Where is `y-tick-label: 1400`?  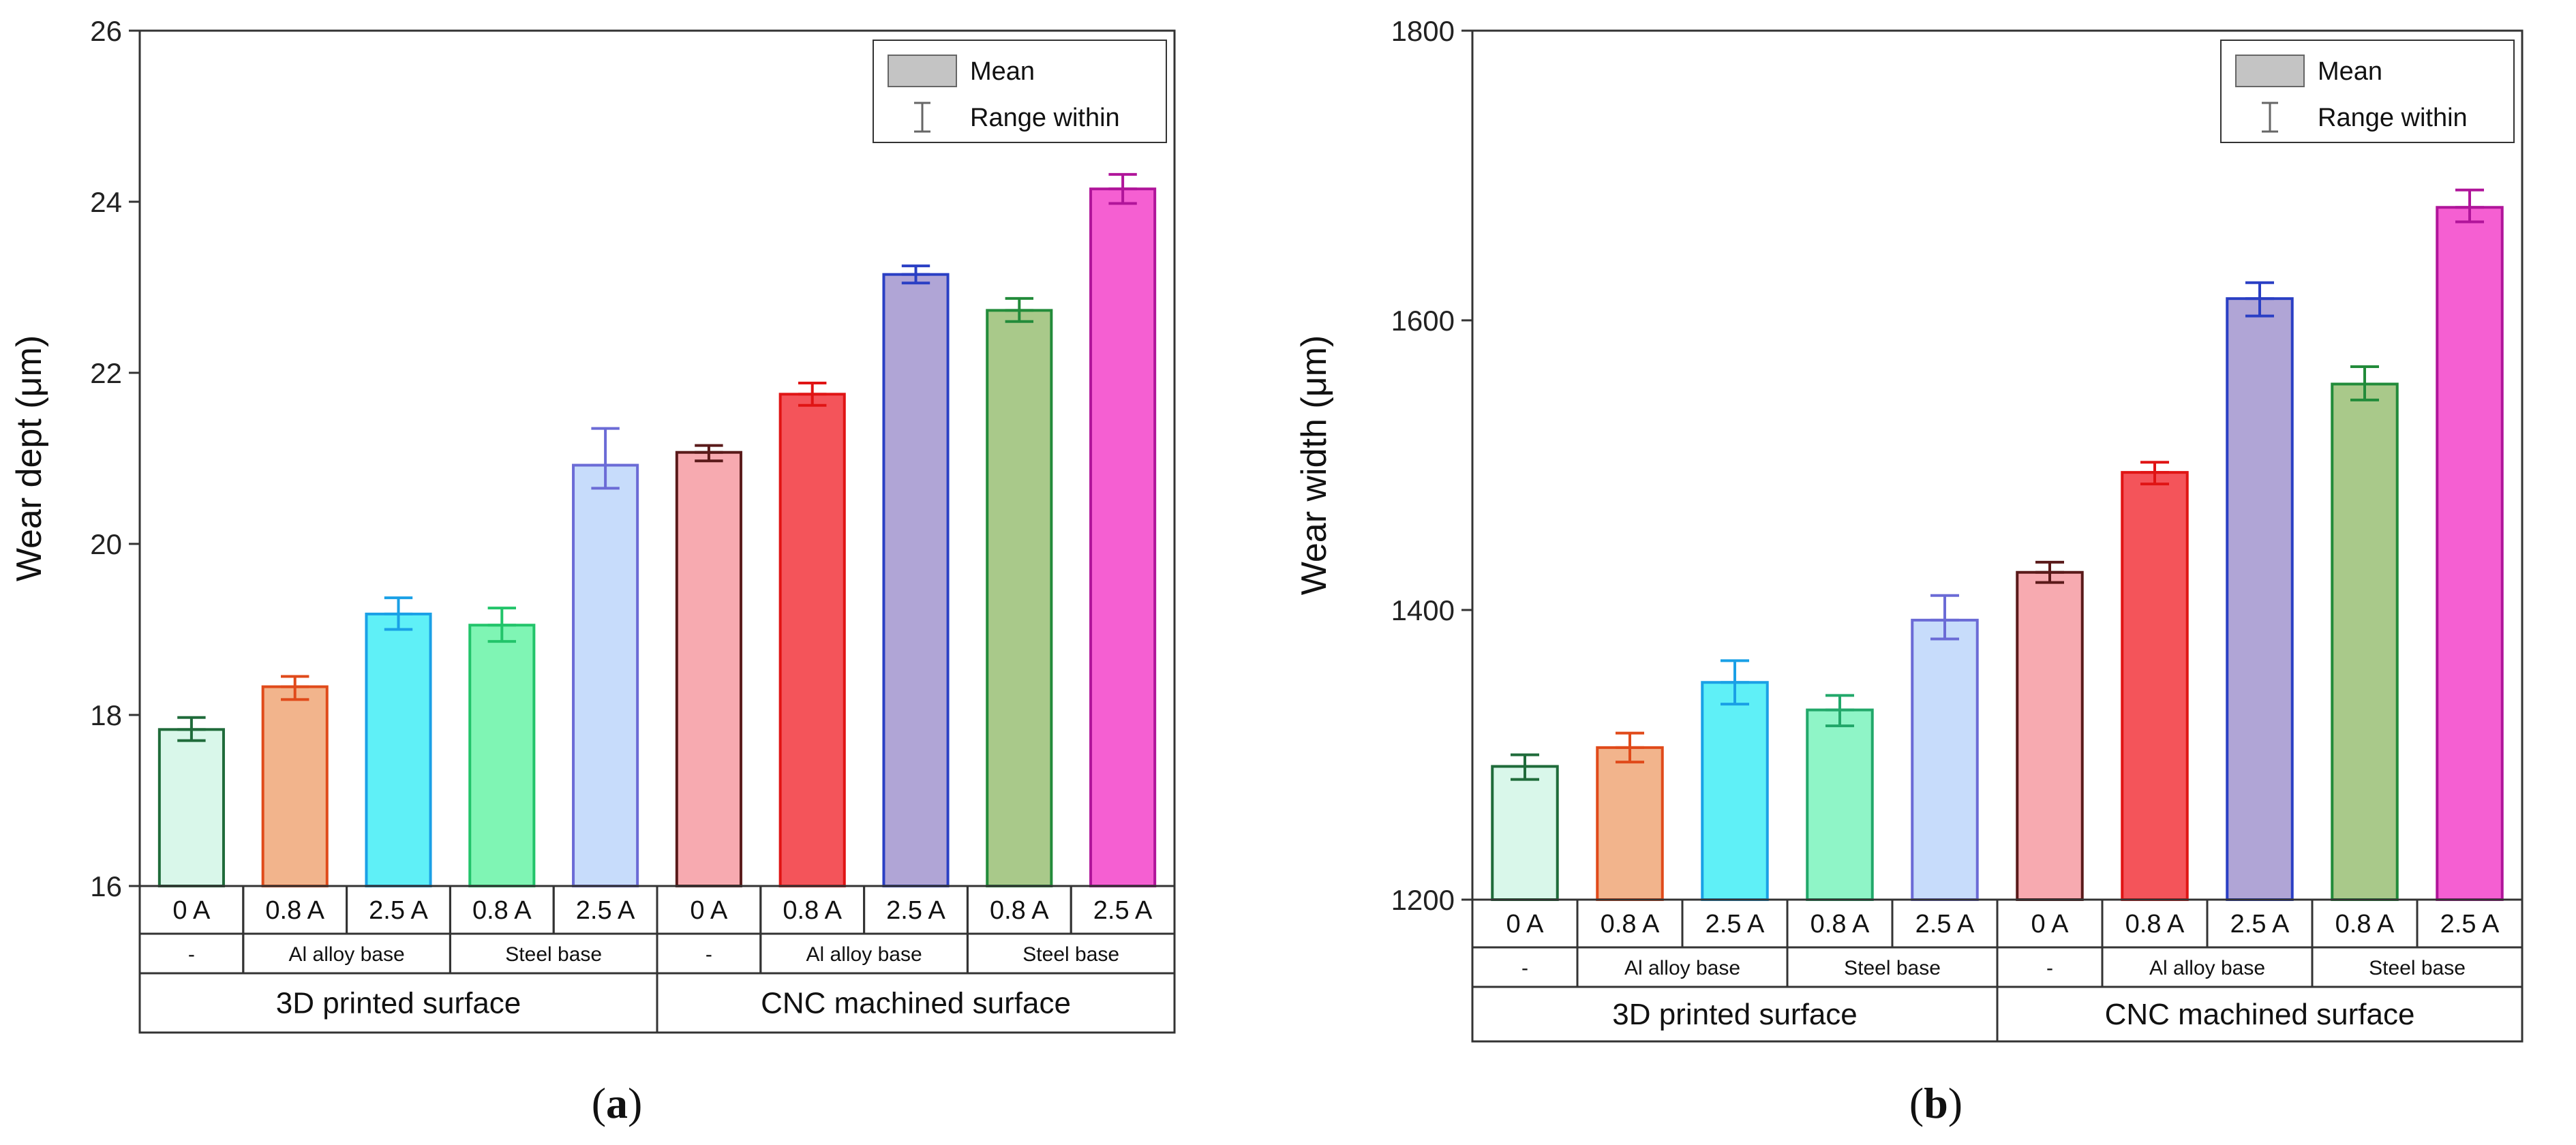 y-tick-label: 1400 is located at coordinates (1423, 610).